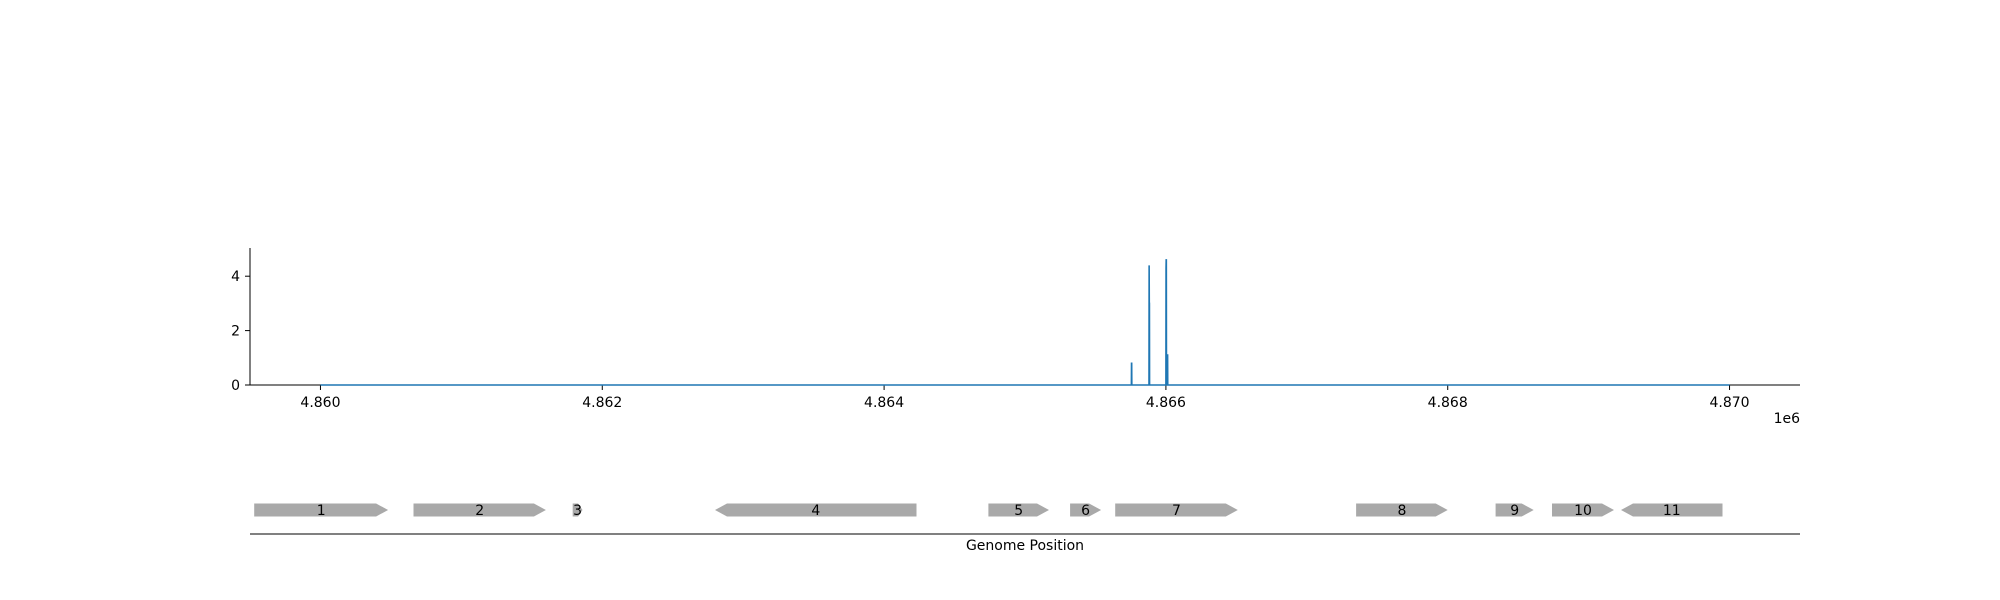 The height and width of the screenshot is (600, 2000). What do you see at coordinates (884, 403) in the screenshot?
I see `x-tick-label: 4.864` at bounding box center [884, 403].